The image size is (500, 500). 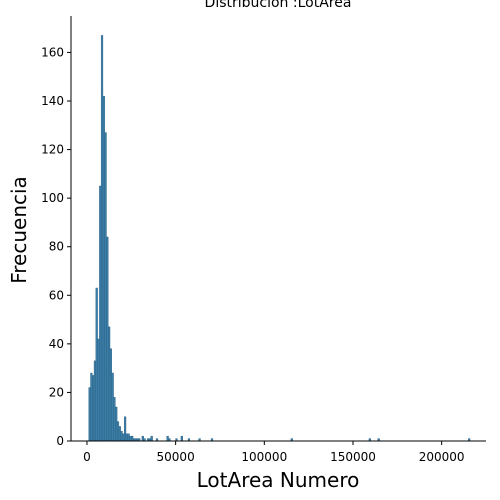 What do you see at coordinates (278, 480) in the screenshot?
I see `x-axis-label: LotArea Numero` at bounding box center [278, 480].